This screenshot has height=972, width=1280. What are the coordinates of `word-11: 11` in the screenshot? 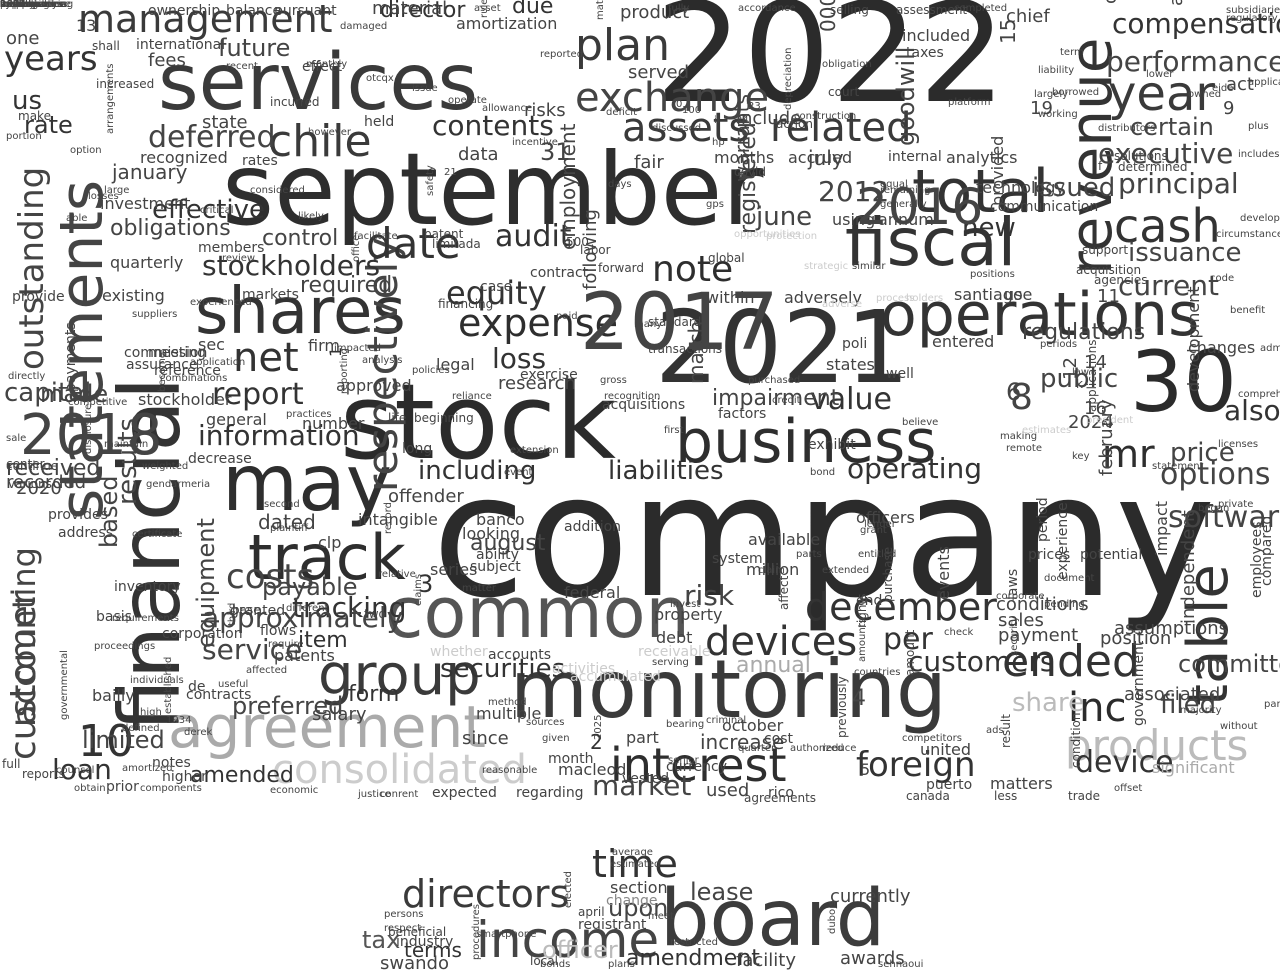 It's located at (1108, 296).